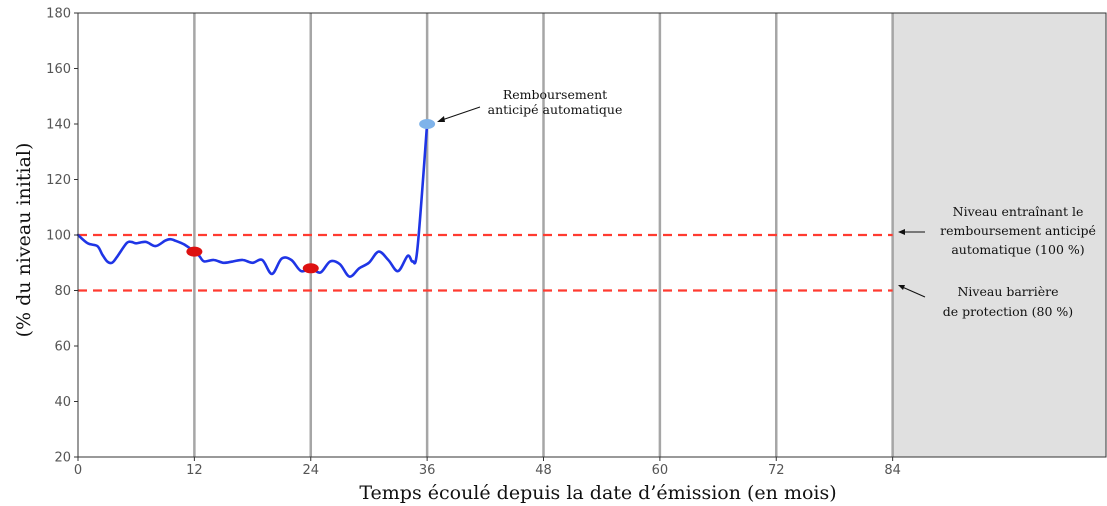  What do you see at coordinates (427, 470) in the screenshot?
I see `x-tick-label-3: 36` at bounding box center [427, 470].